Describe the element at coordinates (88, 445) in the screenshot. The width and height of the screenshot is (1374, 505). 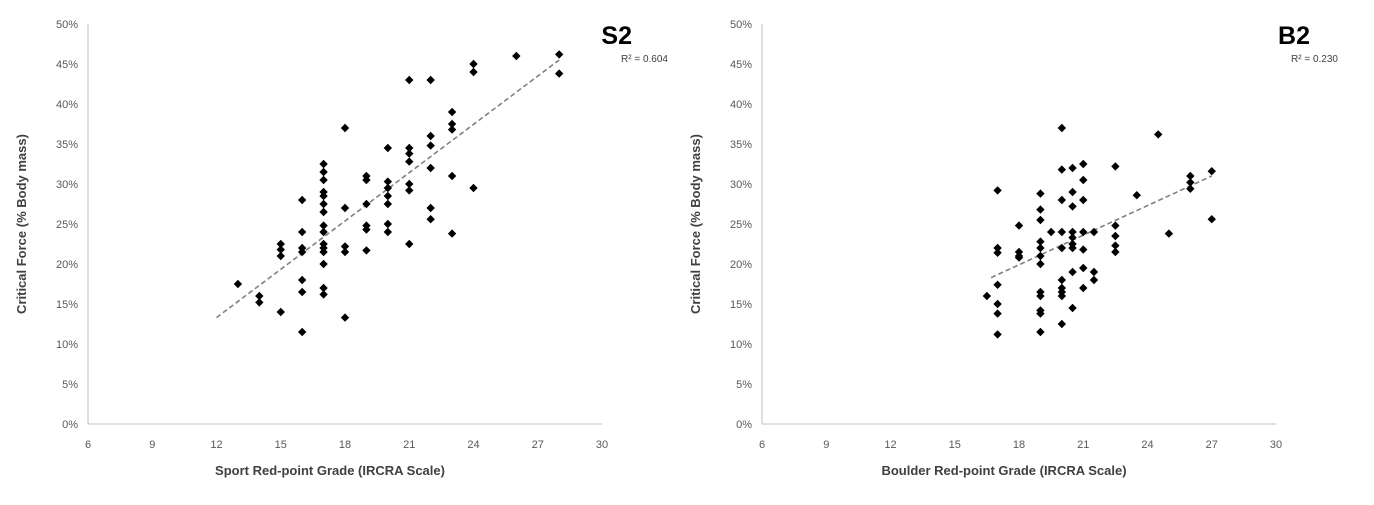
I see `x-tick-label: 6` at that location.